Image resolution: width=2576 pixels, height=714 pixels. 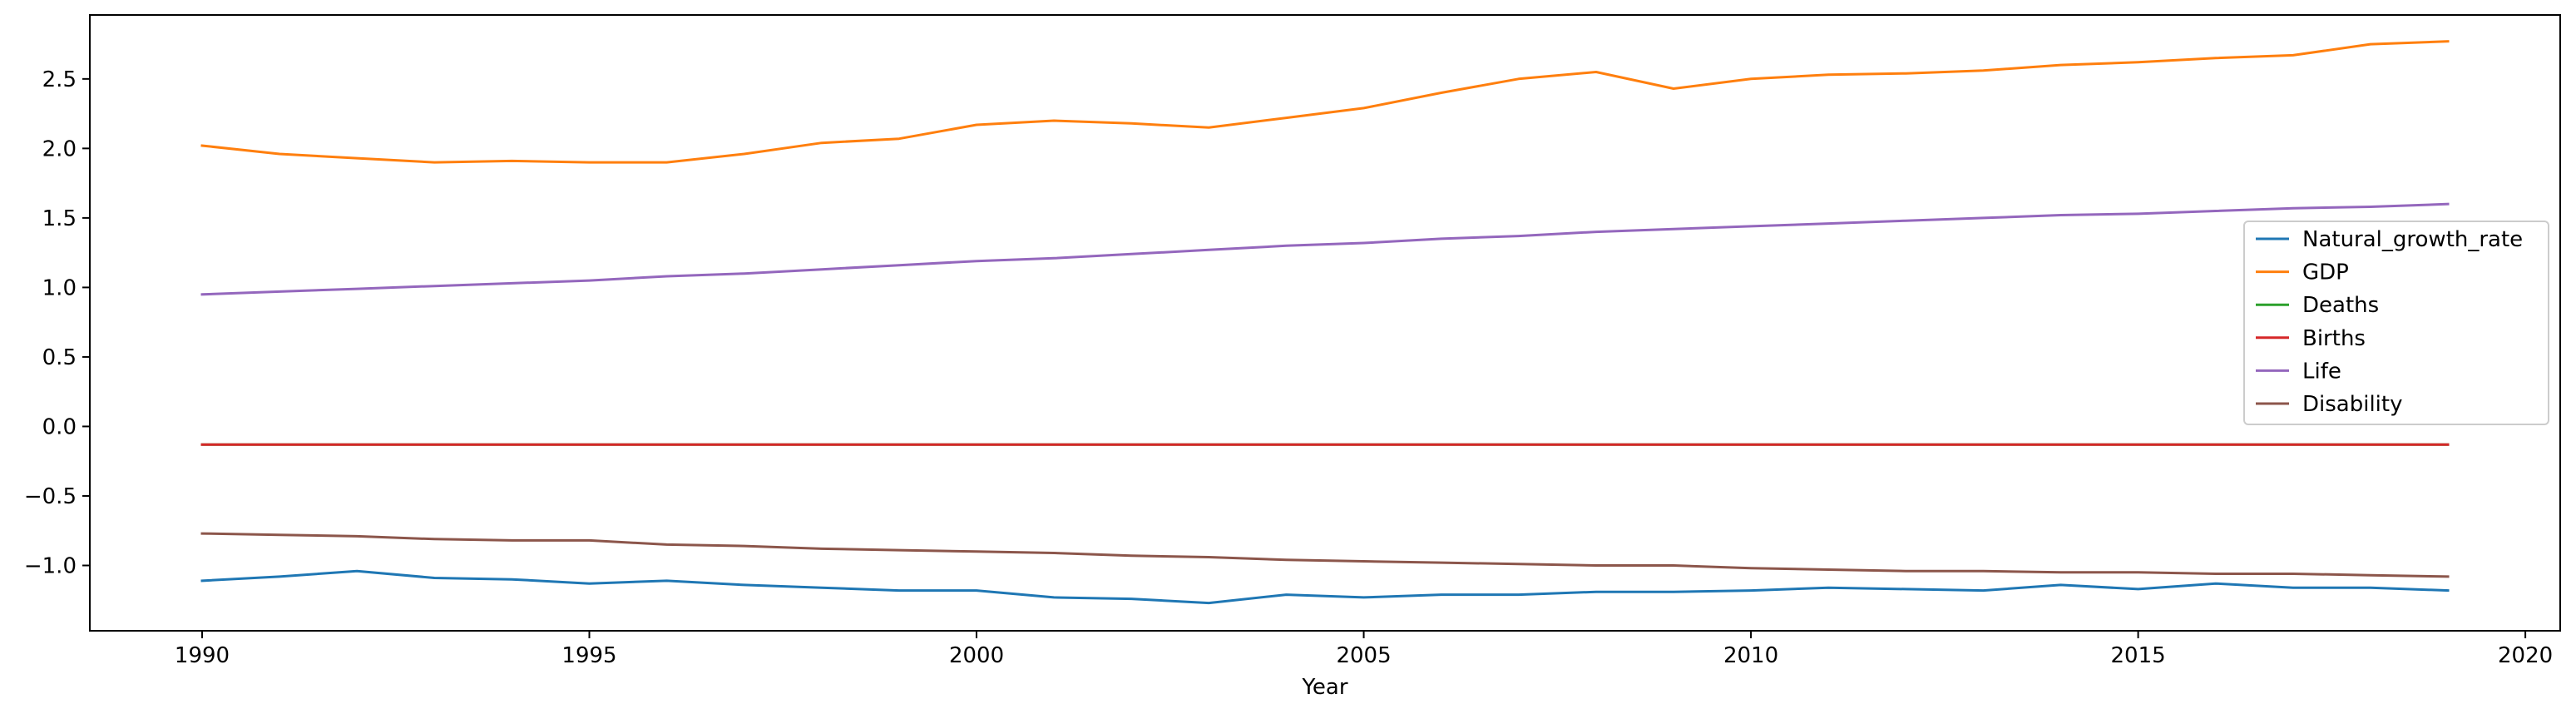 I want to click on x-tick-label: 2000, so click(x=976, y=655).